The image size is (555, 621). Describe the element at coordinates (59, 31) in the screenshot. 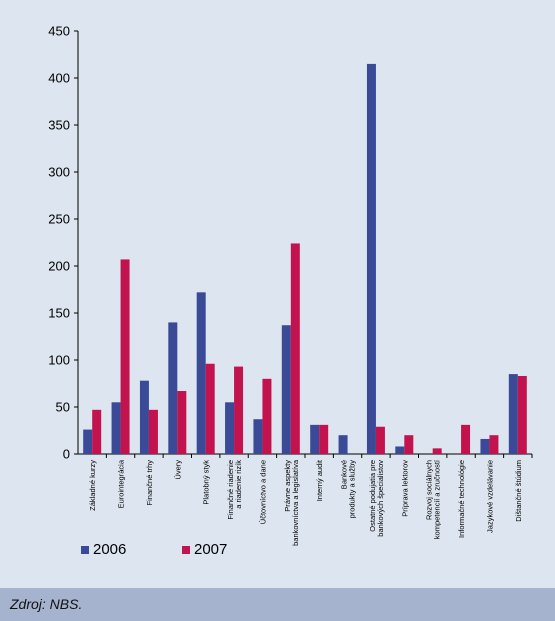

I see `y-tick-label: 450` at that location.